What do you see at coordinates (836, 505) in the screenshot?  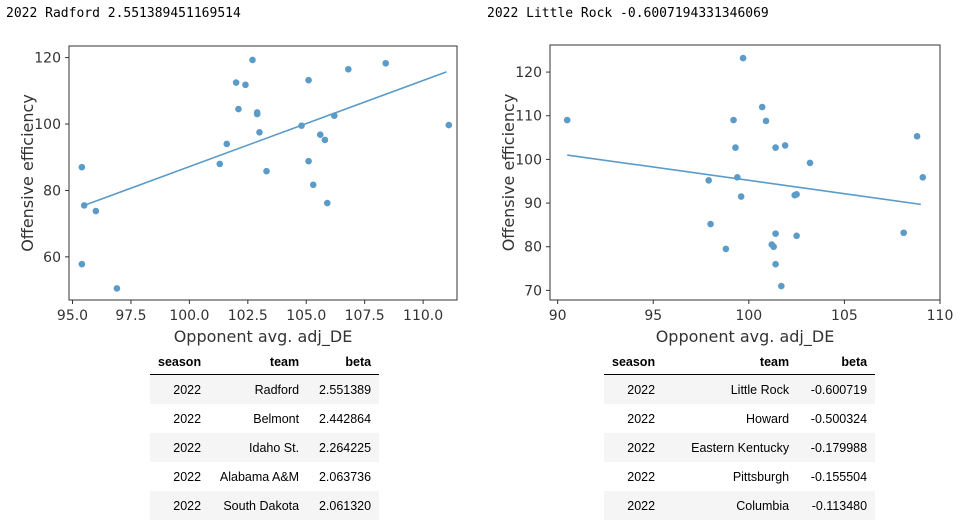 I see `table-cell-beta: -0.113480` at bounding box center [836, 505].